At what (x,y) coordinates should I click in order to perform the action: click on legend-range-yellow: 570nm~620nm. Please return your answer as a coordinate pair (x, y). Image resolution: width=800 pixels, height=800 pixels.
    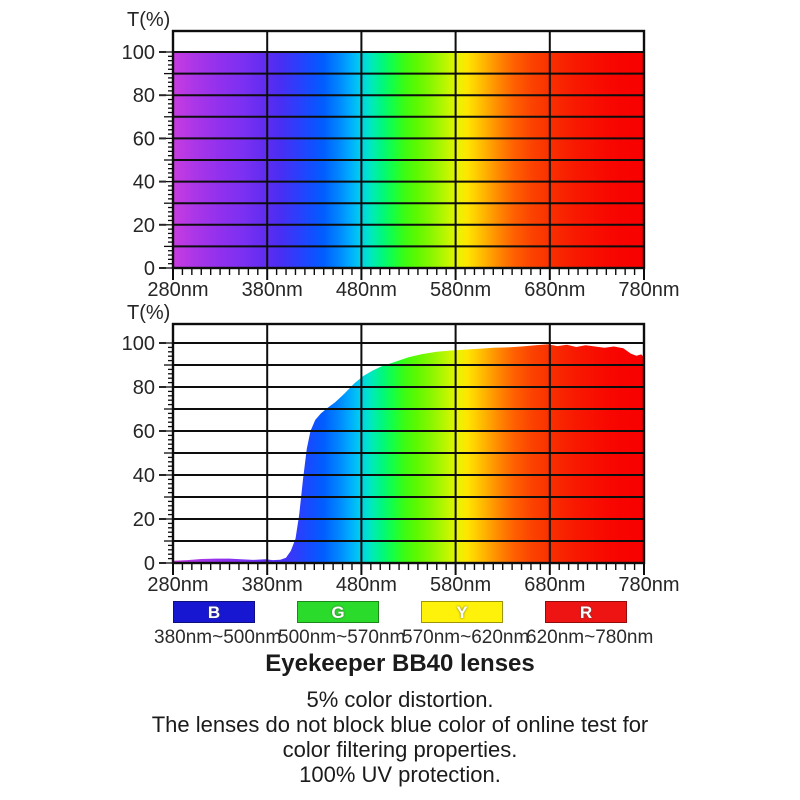
    Looking at the image, I should click on (466, 637).